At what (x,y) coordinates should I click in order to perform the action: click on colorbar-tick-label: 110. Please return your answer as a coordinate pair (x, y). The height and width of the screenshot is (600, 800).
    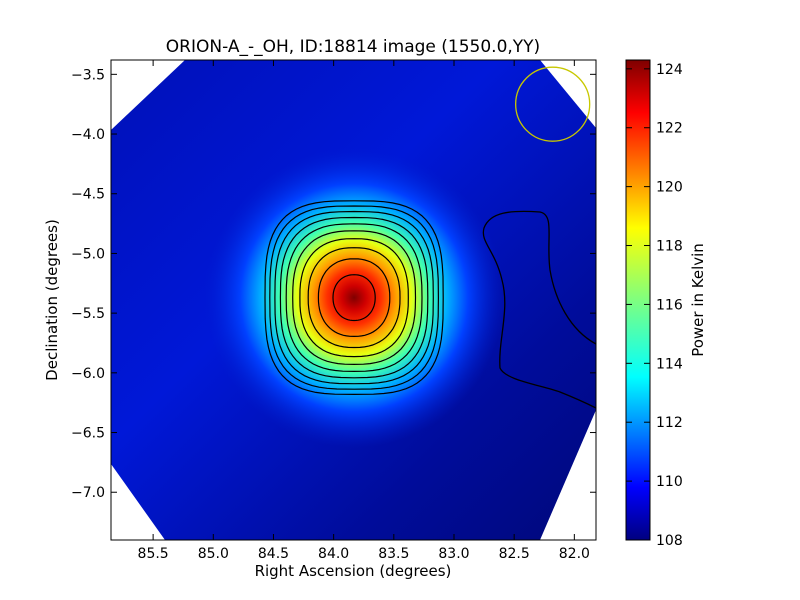
    Looking at the image, I should click on (669, 482).